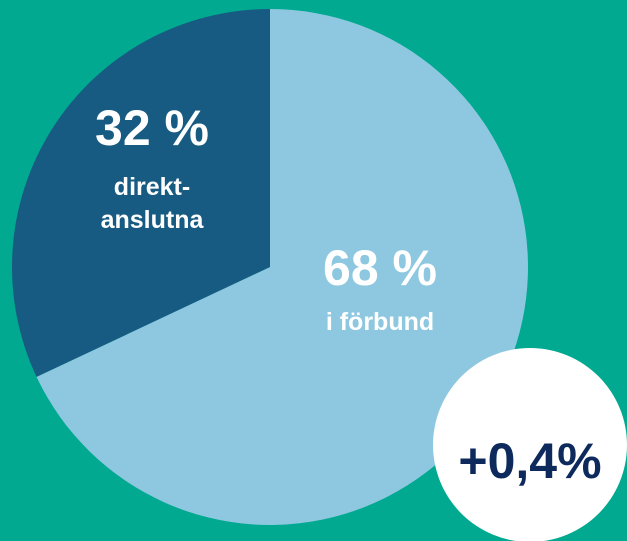  What do you see at coordinates (380, 268) in the screenshot?
I see `value-label: 68 %` at bounding box center [380, 268].